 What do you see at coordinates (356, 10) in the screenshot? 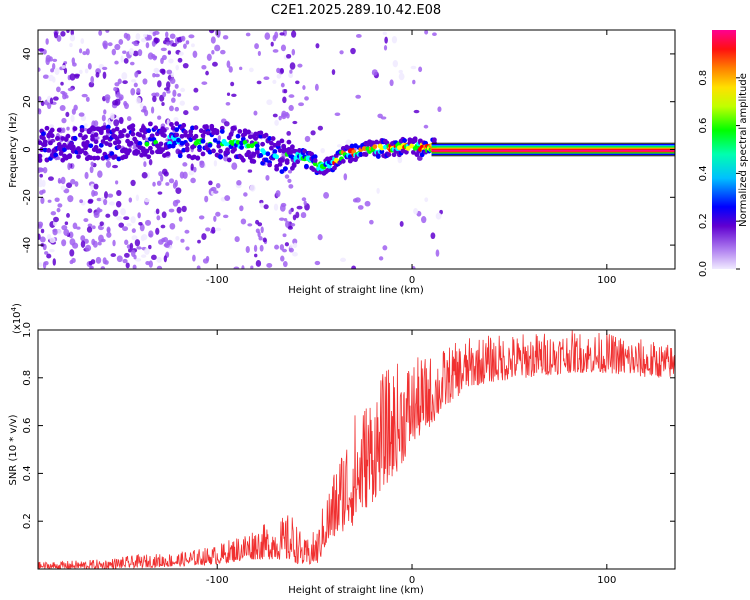
I see `chart-title: C2E1.2025.289.10.42.E08` at bounding box center [356, 10].